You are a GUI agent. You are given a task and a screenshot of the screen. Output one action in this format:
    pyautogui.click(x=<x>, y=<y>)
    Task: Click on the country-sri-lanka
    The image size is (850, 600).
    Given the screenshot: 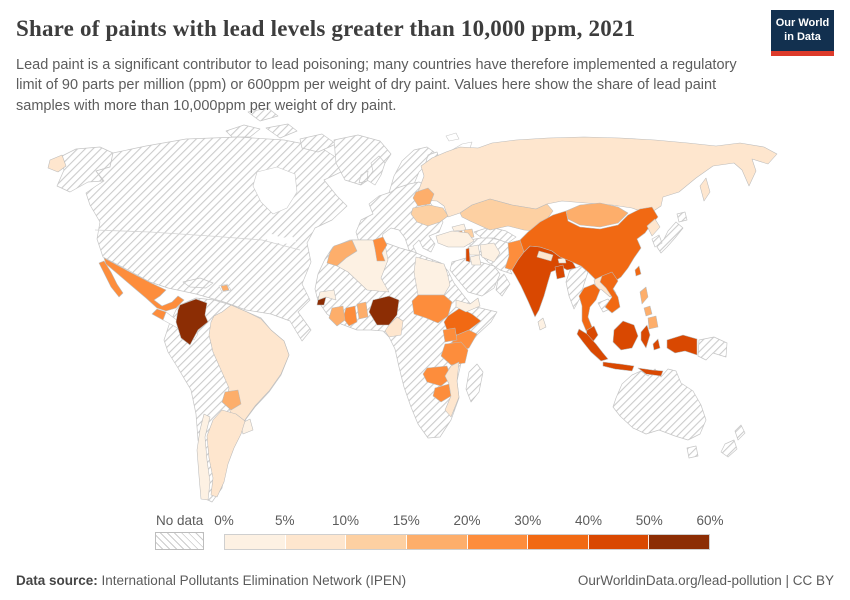 What is the action you would take?
    pyautogui.click(x=542, y=324)
    